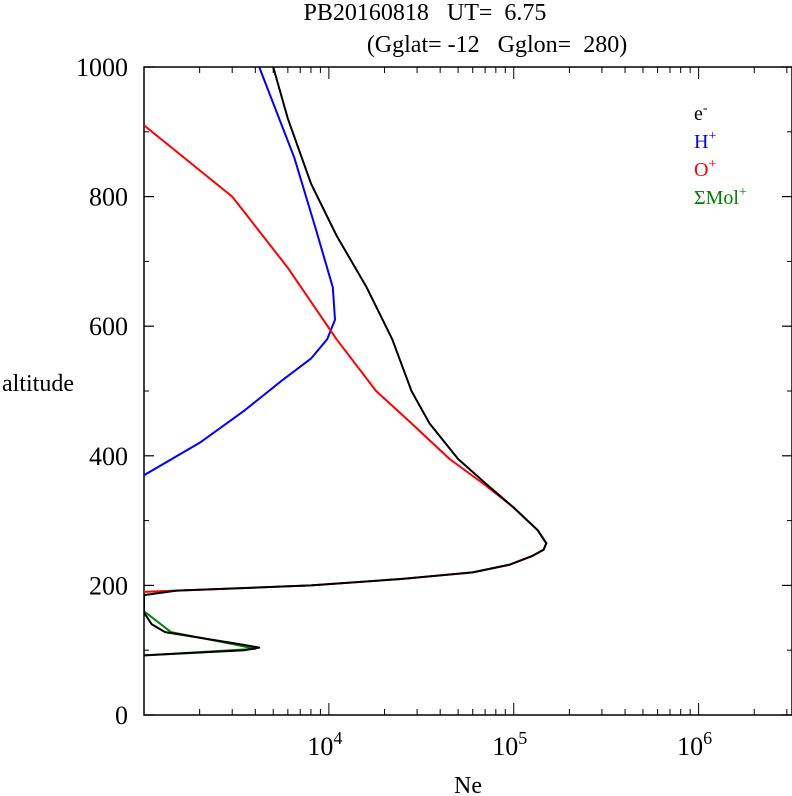 Image resolution: width=792 pixels, height=796 pixels. I want to click on legend-entry: e-, so click(701, 113).